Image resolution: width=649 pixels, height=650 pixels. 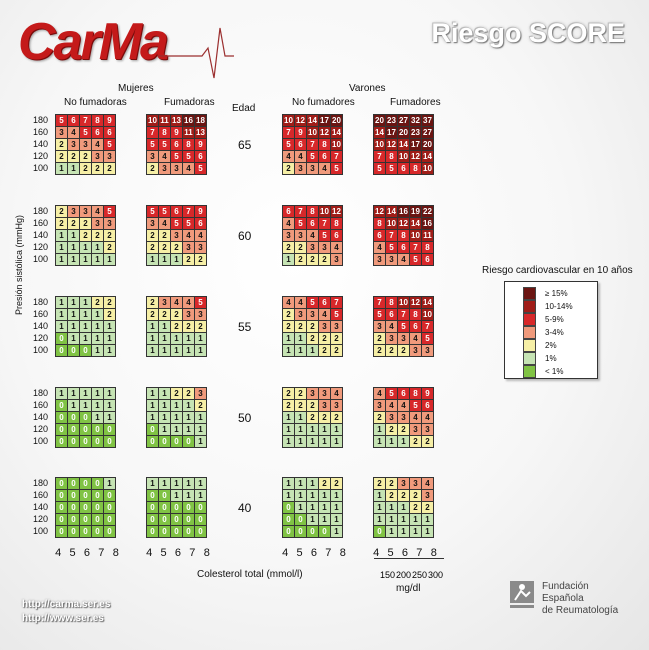 What do you see at coordinates (40, 314) in the screenshot?
I see `bp-label: 160` at bounding box center [40, 314].